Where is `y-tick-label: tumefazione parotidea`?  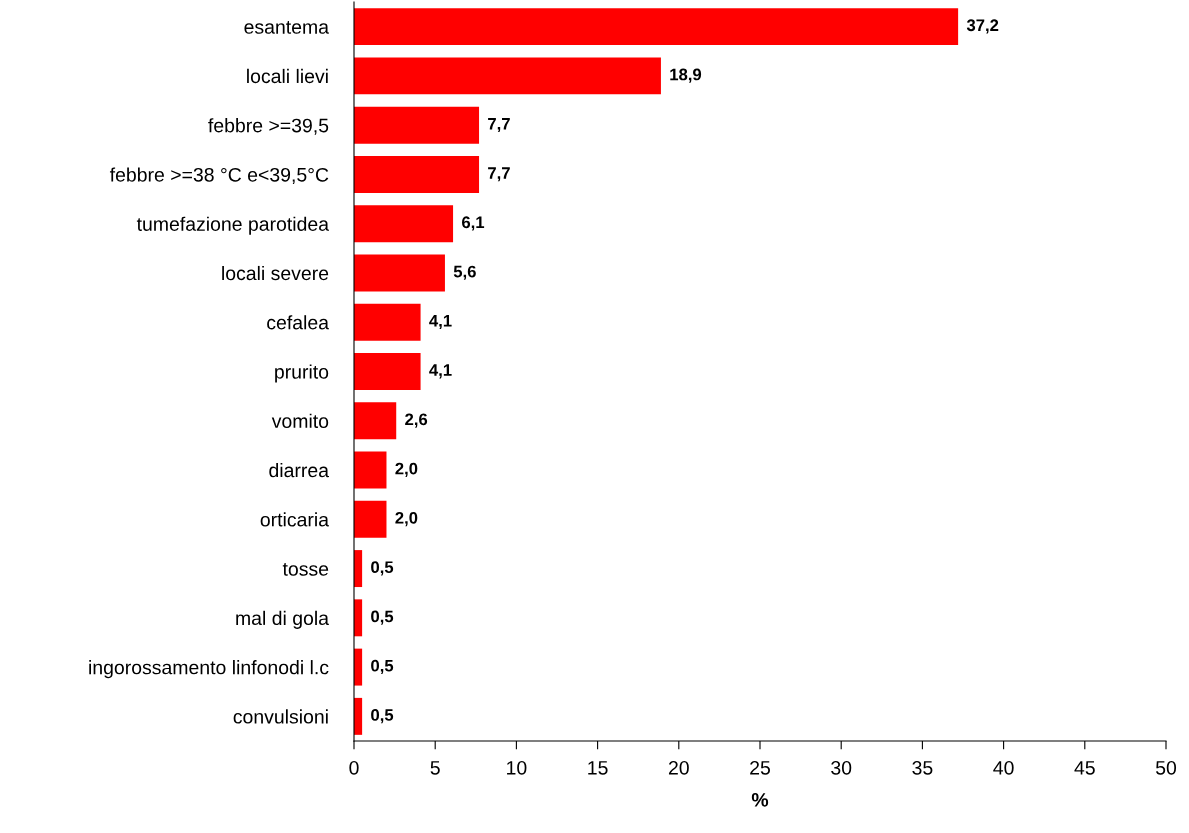 y-tick-label: tumefazione parotidea is located at coordinates (233, 225).